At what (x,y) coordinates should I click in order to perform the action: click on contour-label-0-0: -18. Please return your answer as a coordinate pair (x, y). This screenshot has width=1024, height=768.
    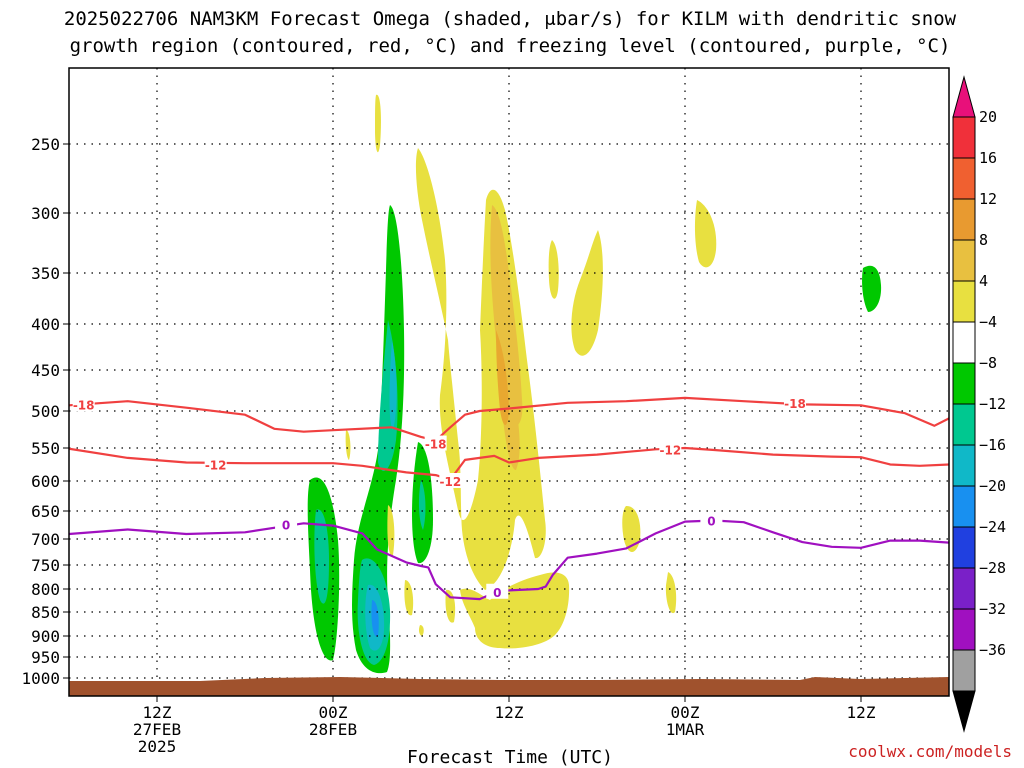
    Looking at the image, I should click on (84, 405).